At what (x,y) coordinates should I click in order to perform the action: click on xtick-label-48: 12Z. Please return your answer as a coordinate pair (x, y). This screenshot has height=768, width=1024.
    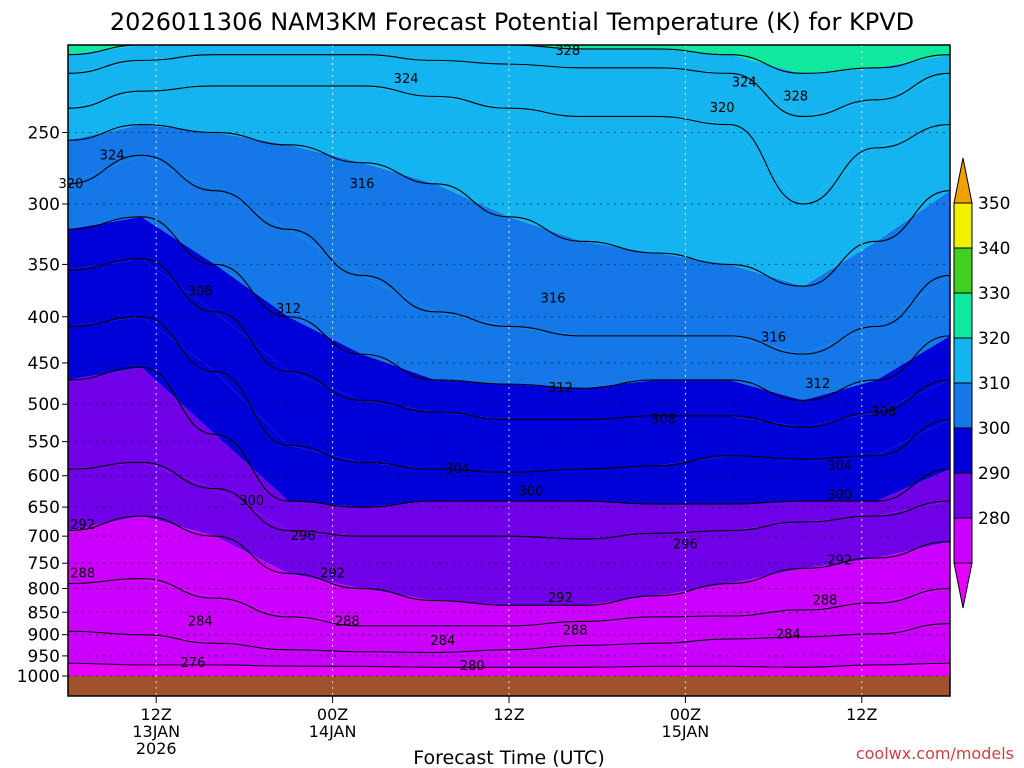
    Looking at the image, I should click on (861, 714).